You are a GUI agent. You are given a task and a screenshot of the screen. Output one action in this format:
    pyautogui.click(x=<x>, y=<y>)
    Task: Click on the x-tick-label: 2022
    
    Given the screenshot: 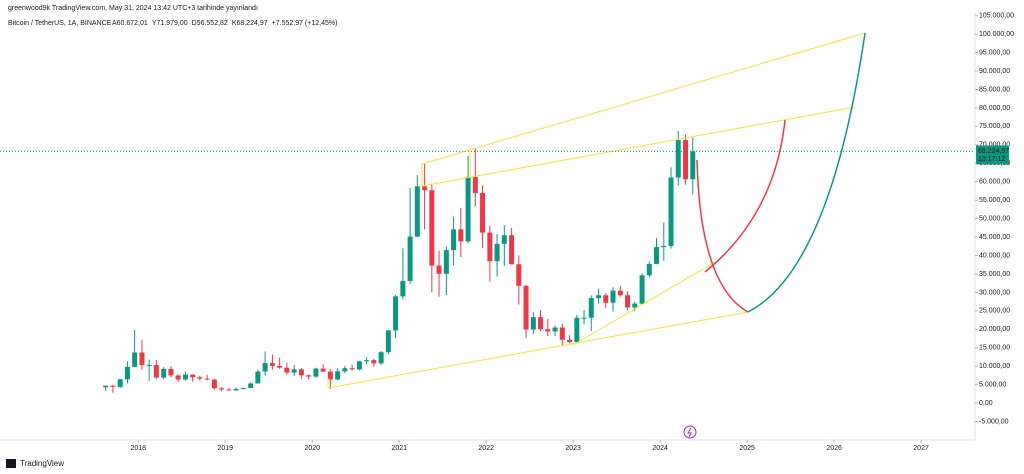 What is the action you would take?
    pyautogui.click(x=486, y=448)
    